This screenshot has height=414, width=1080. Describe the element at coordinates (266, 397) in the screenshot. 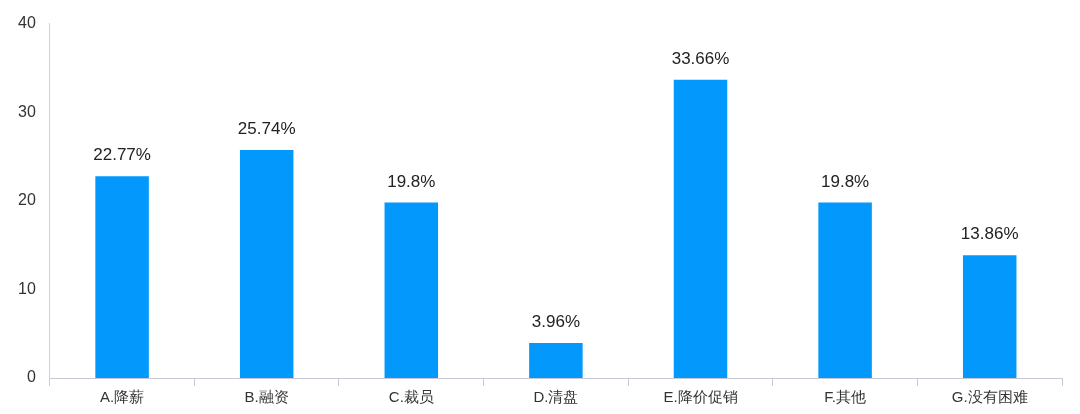

I see `x-tick-label: B.融资` at that location.